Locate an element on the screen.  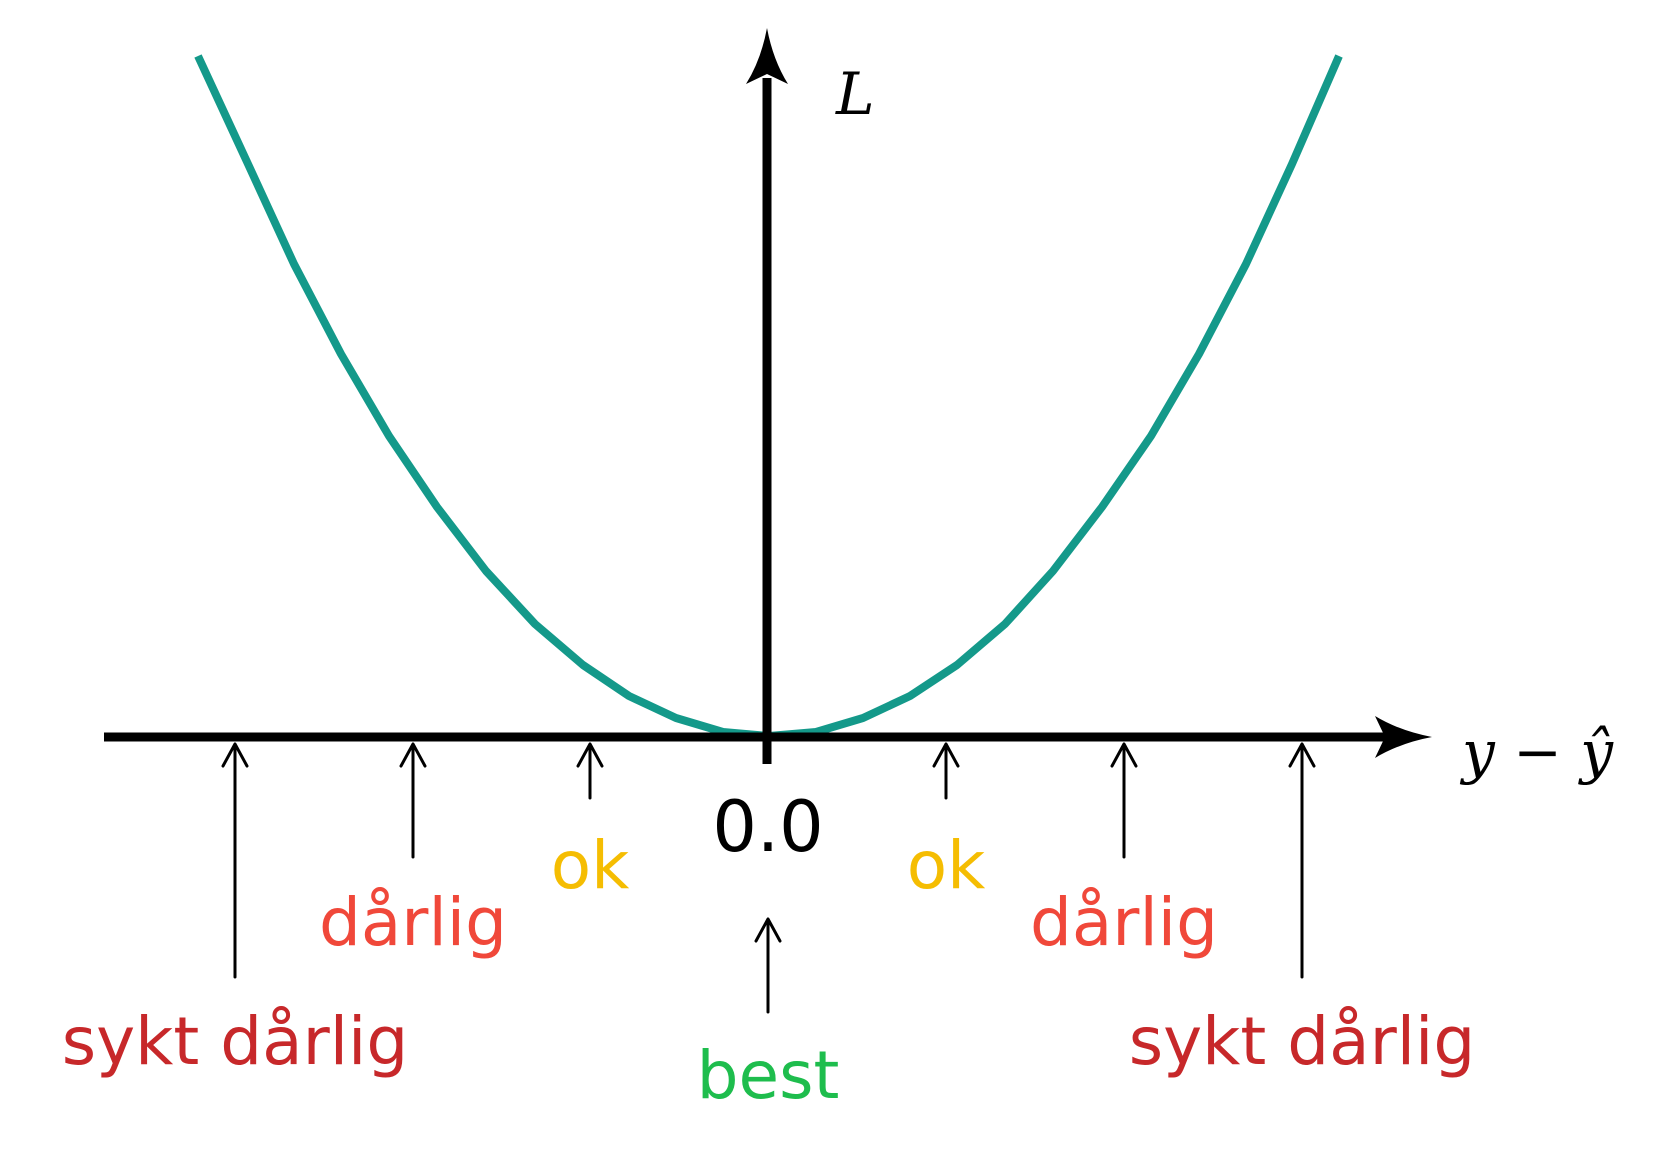
origin-label: 0.0 is located at coordinates (767, 827).